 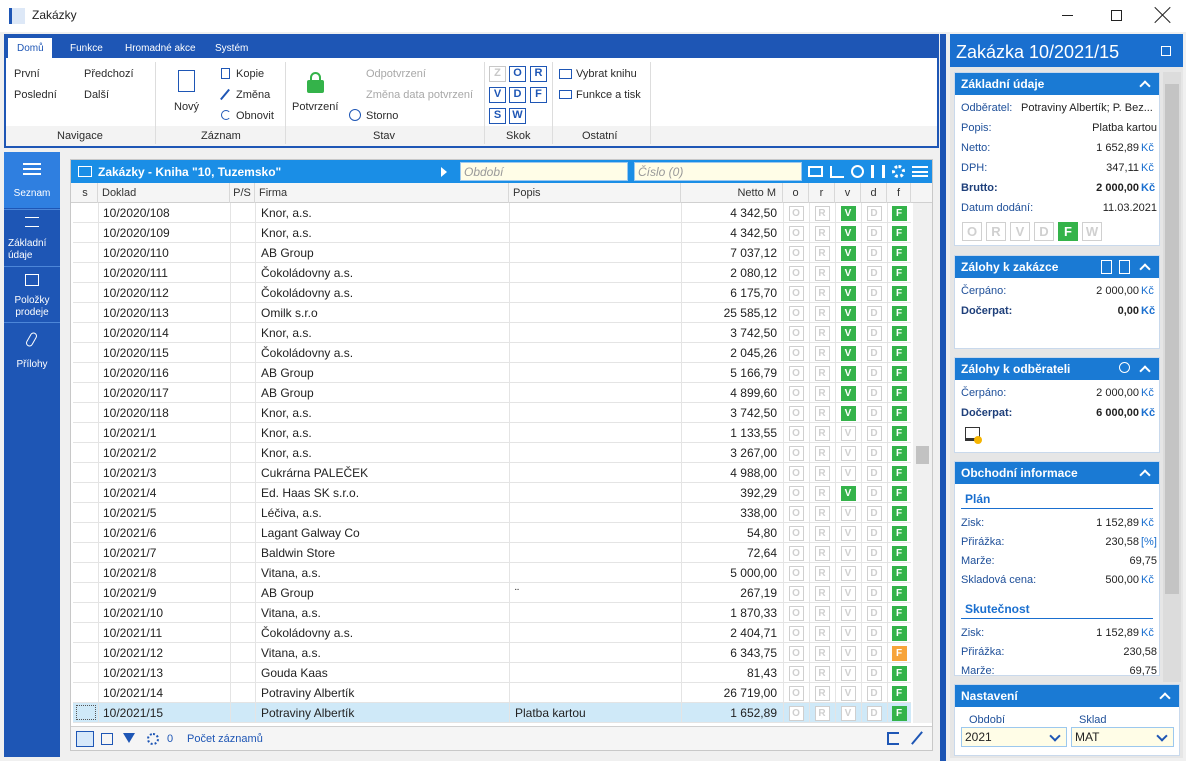 I want to click on jump-button: R, so click(x=538, y=74).